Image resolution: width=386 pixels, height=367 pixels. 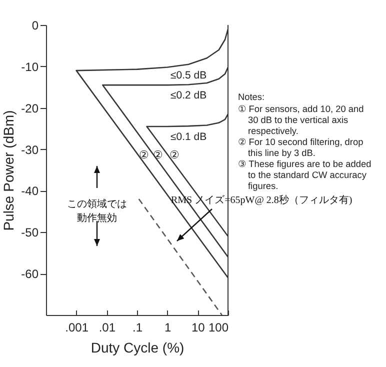 What do you see at coordinates (97, 211) in the screenshot?
I see `annotation: この領域では動作無効` at bounding box center [97, 211].